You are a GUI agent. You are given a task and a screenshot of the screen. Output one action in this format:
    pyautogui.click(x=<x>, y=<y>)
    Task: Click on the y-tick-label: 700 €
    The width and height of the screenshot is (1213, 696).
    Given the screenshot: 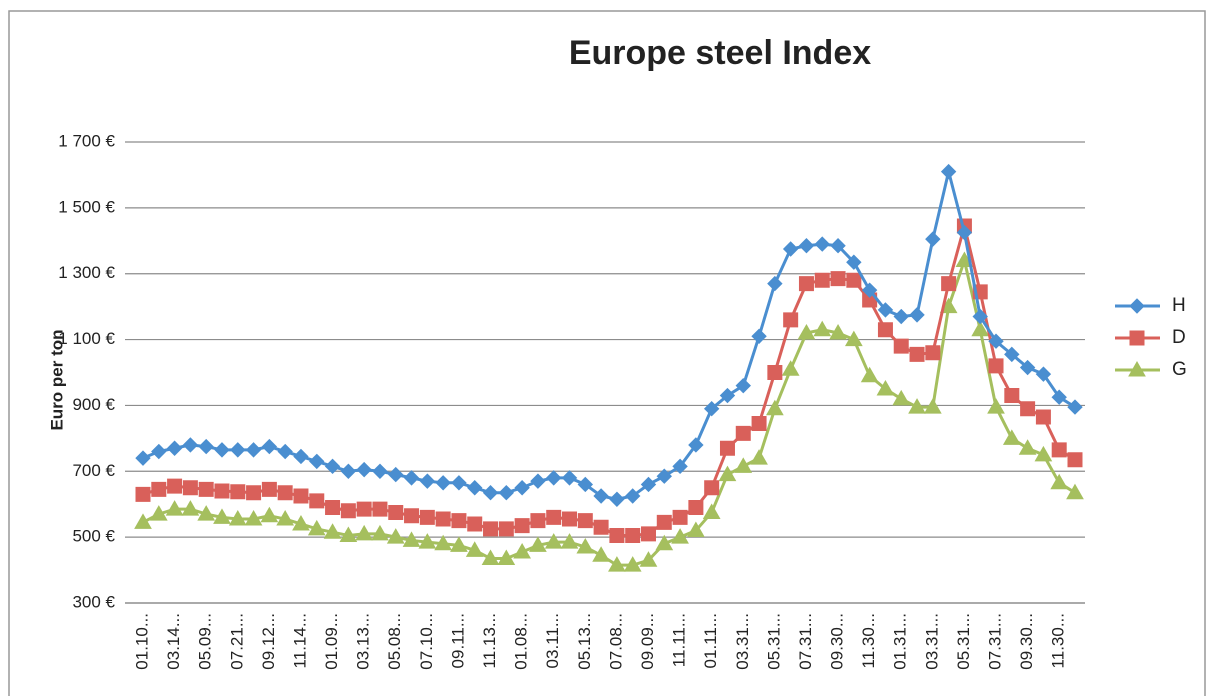 What is the action you would take?
    pyautogui.click(x=93, y=470)
    